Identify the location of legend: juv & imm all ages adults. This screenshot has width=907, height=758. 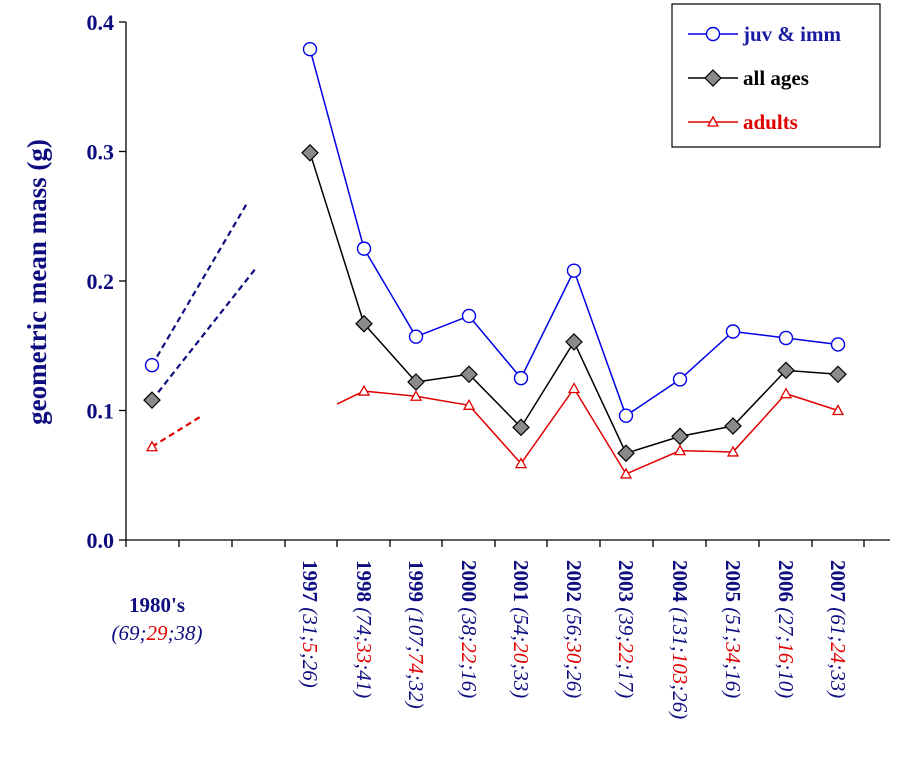
(776, 75).